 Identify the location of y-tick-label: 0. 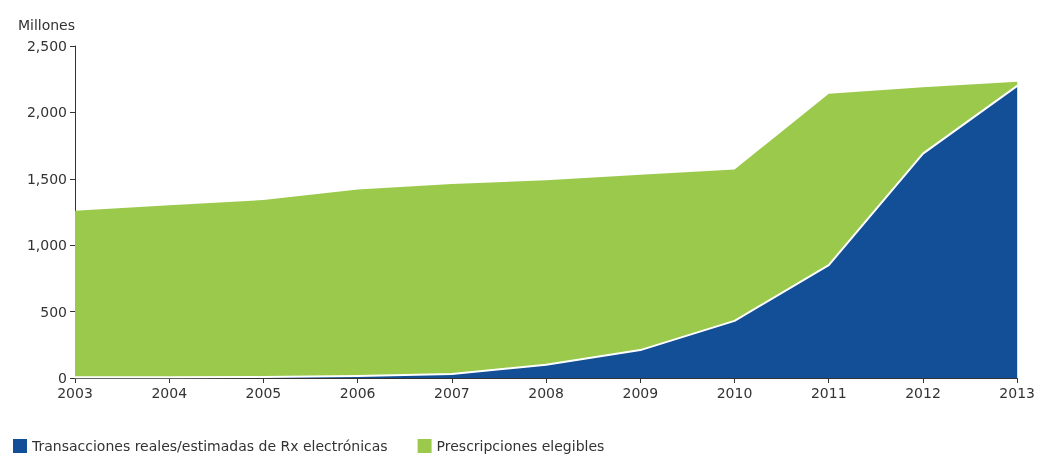
(62, 378).